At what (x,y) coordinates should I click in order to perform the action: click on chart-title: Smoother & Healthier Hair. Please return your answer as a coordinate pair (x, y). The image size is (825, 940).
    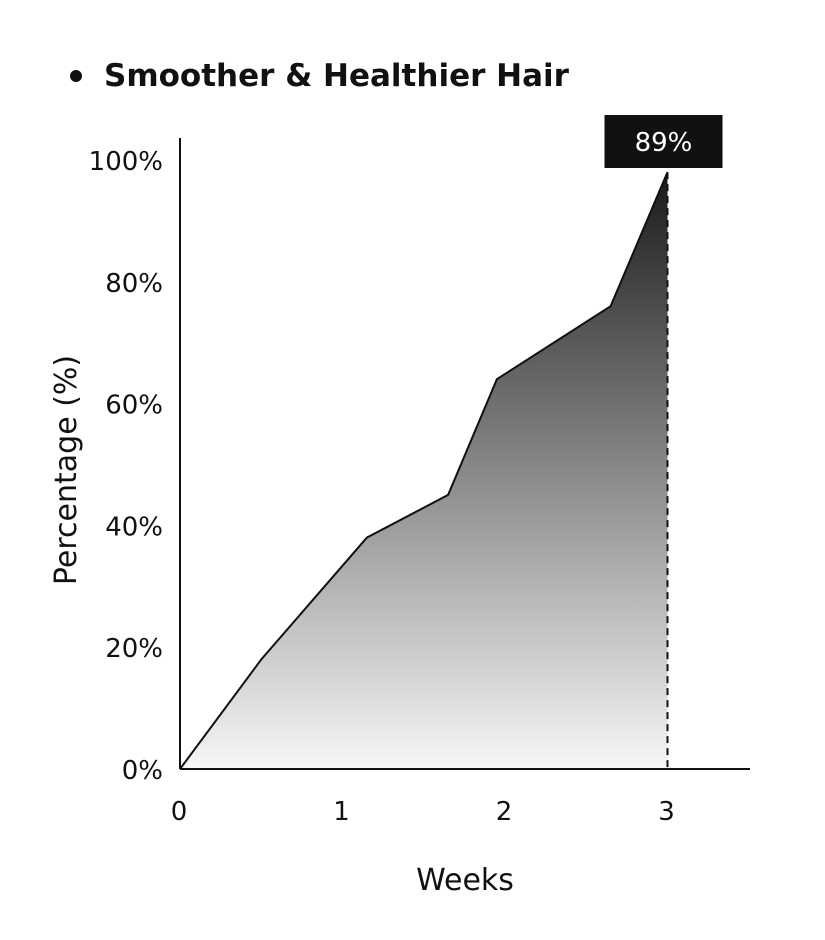
    Looking at the image, I should click on (337, 76).